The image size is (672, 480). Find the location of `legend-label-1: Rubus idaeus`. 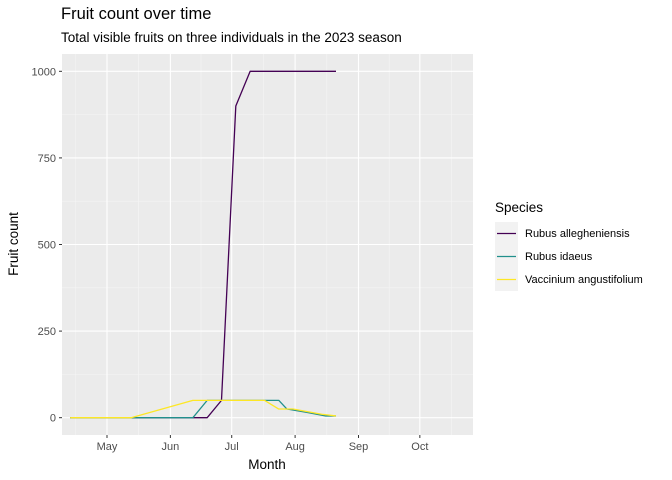

legend-label-1: Rubus idaeus is located at coordinates (559, 257).